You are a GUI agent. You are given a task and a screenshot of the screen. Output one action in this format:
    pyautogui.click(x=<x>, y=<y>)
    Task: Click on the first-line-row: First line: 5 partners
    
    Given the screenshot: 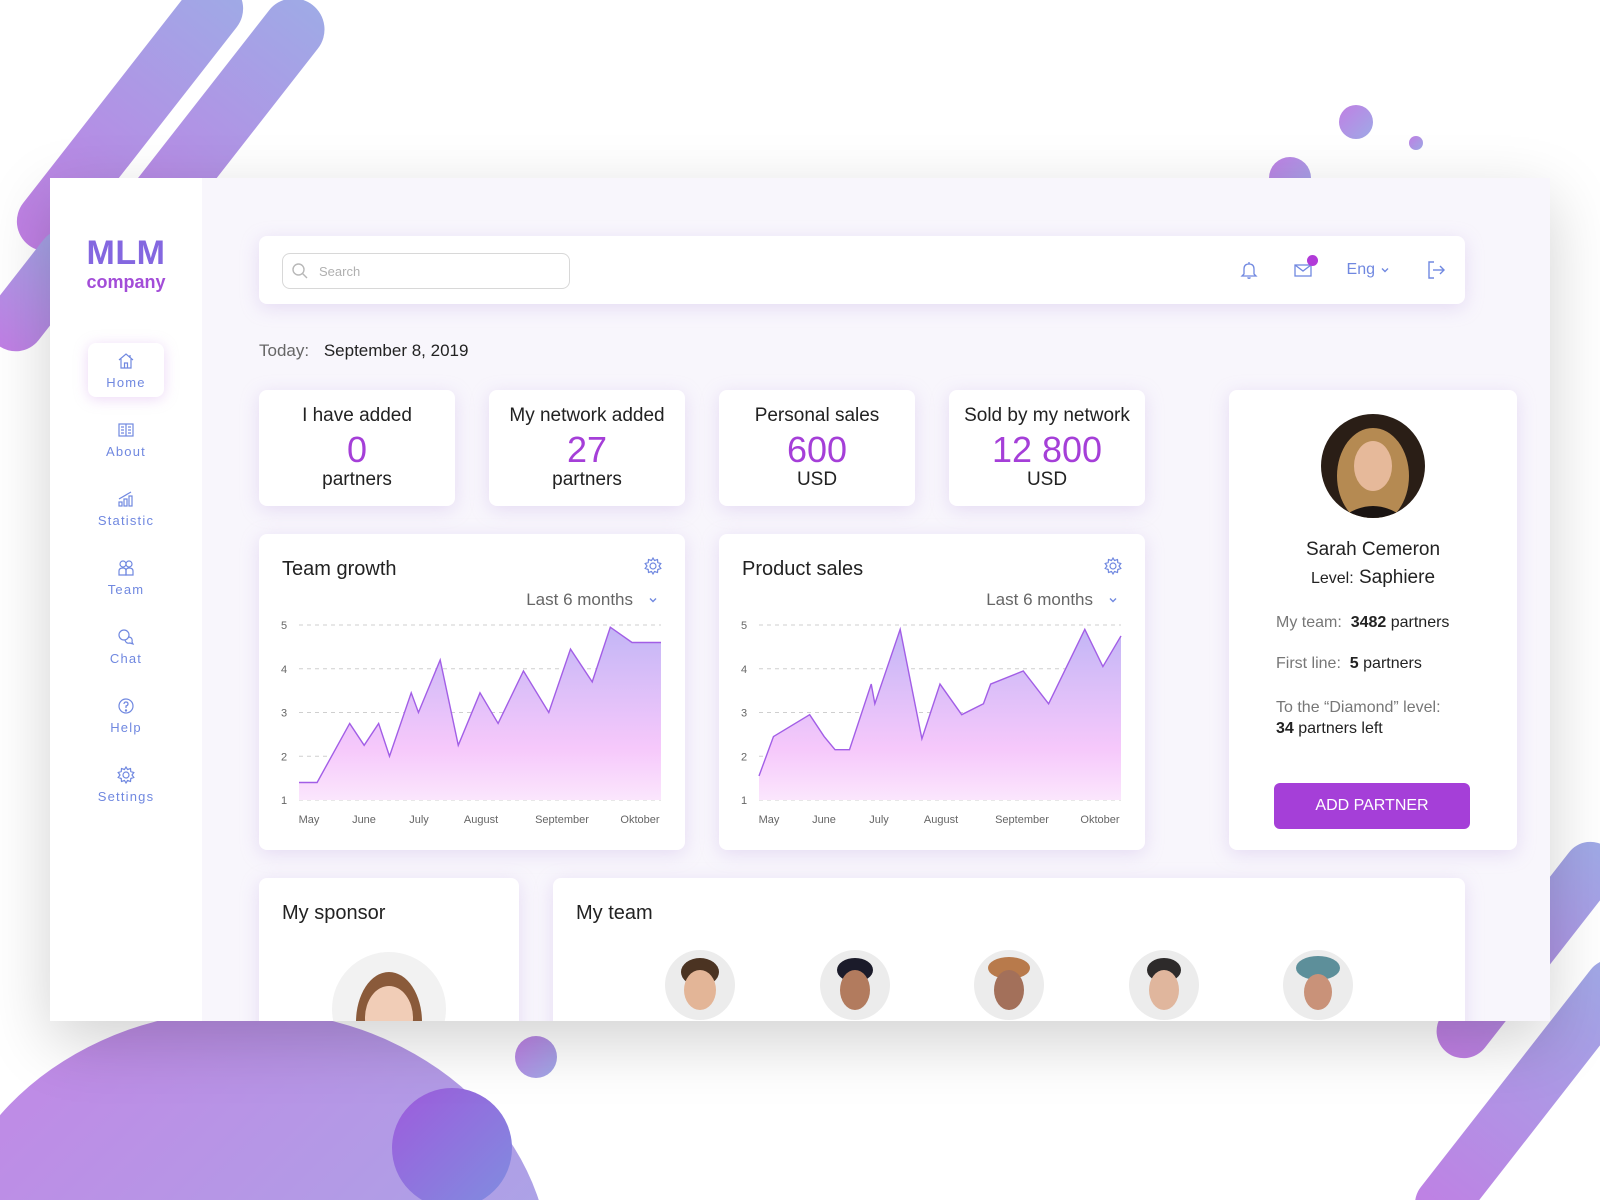 What is the action you would take?
    pyautogui.click(x=1349, y=664)
    